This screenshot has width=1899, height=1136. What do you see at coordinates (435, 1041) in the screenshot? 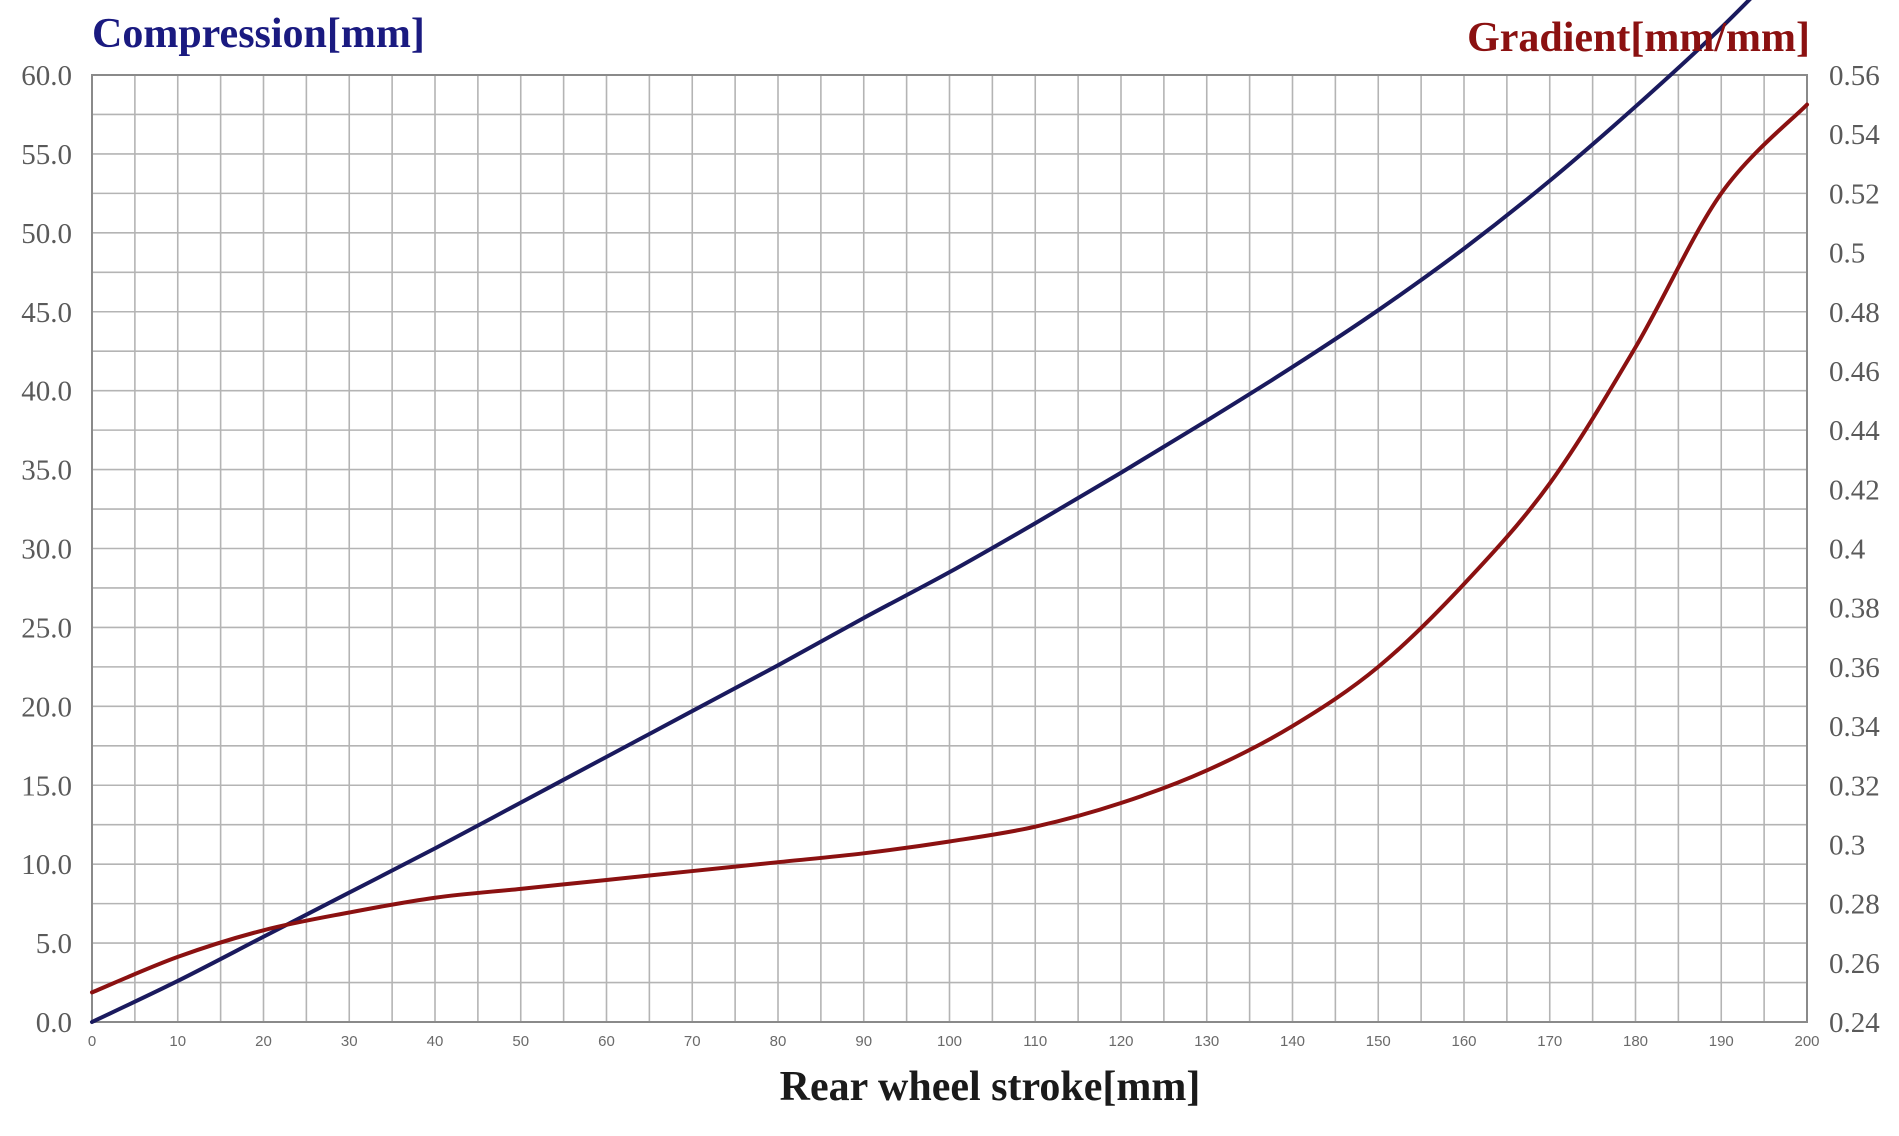
I see `x-tick-label: 40` at bounding box center [435, 1041].